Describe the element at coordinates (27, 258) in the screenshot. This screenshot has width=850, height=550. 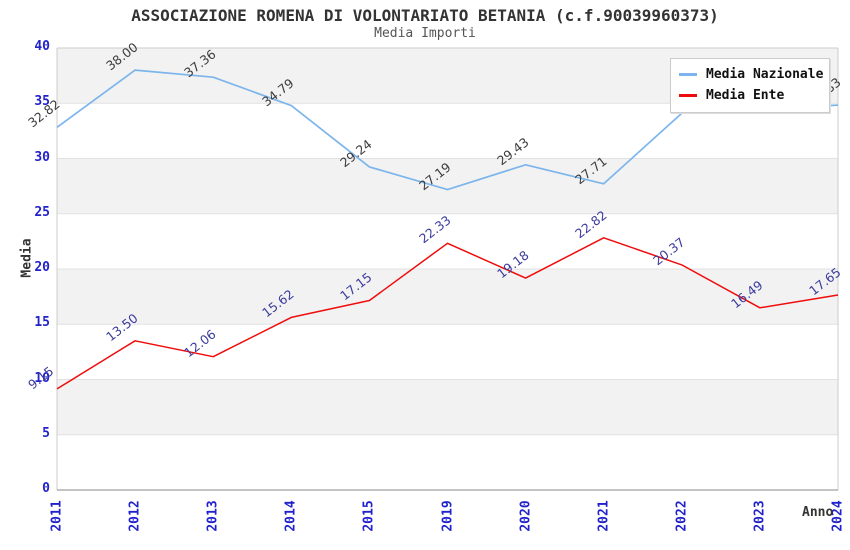
I see `y-axis-title: Media` at that location.